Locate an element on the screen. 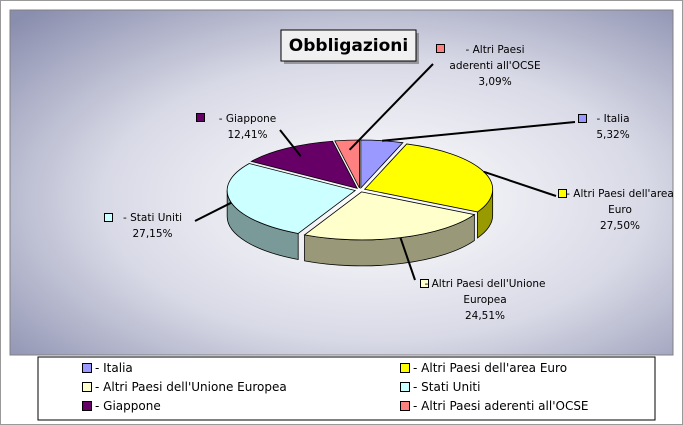  legend-label: - Giappone is located at coordinates (128, 406).